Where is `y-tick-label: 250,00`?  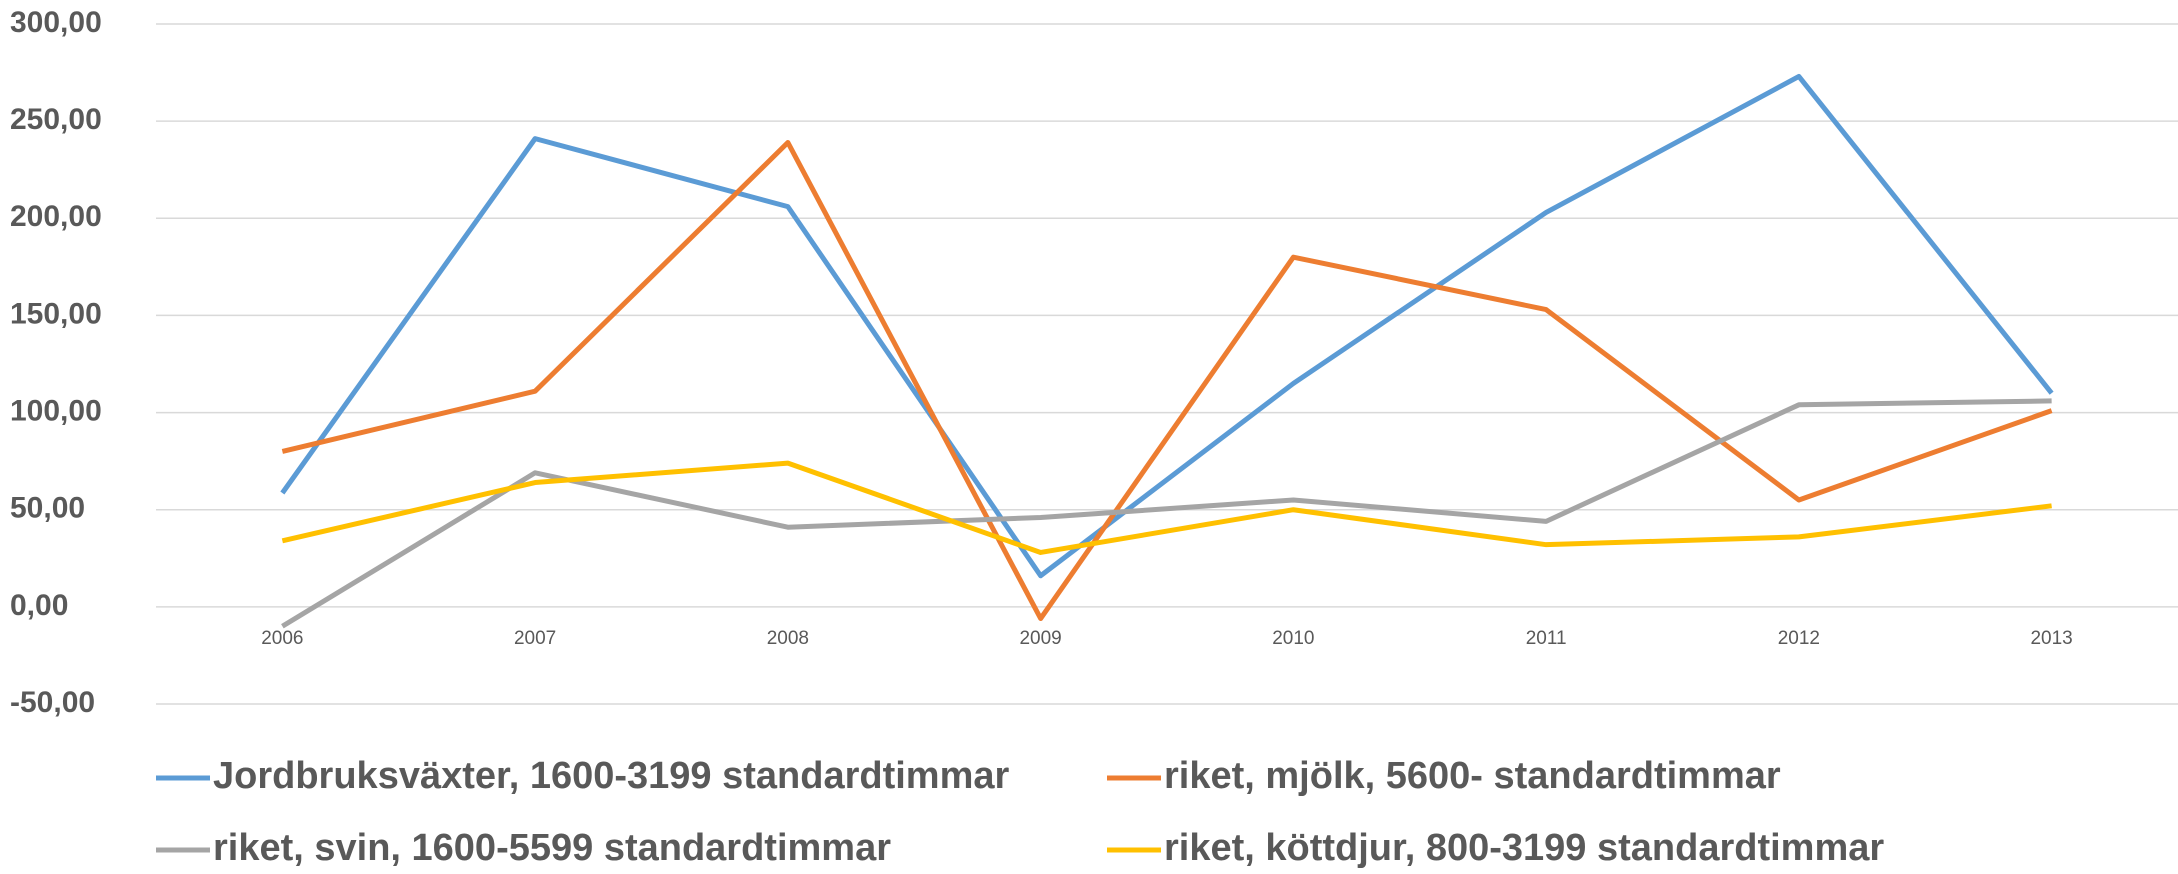 y-tick-label: 250,00 is located at coordinates (56, 119).